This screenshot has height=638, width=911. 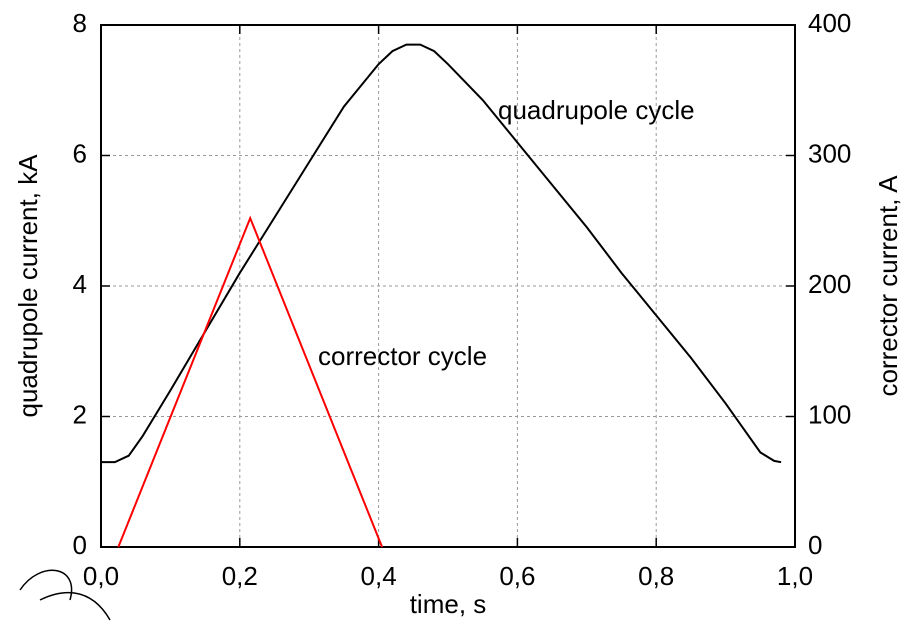 What do you see at coordinates (888, 286) in the screenshot?
I see `y2-axis-label: corrector current, A` at bounding box center [888, 286].